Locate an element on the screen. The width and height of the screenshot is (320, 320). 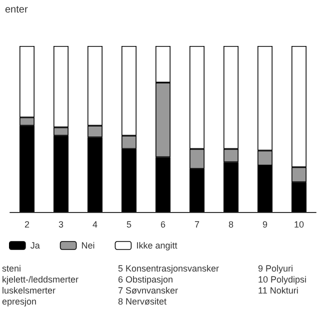
x-tick-label: 4 is located at coordinates (95, 225).